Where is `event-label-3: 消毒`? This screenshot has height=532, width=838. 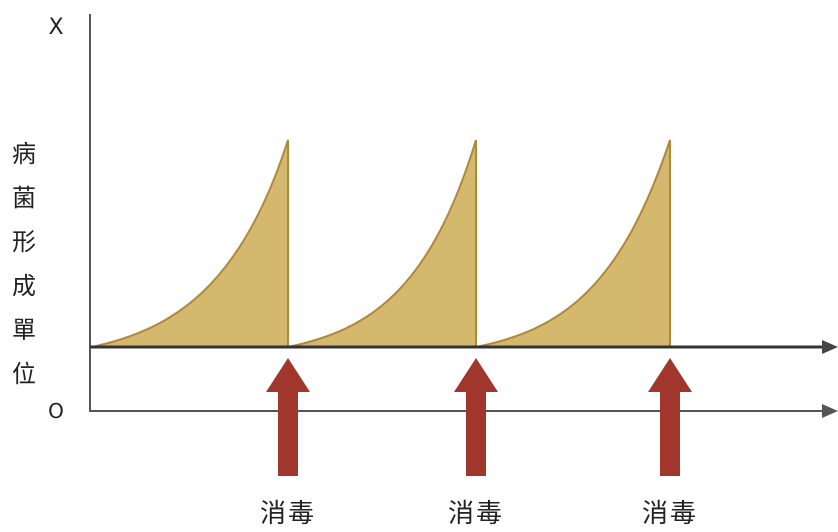 event-label-3: 消毒 is located at coordinates (670, 514).